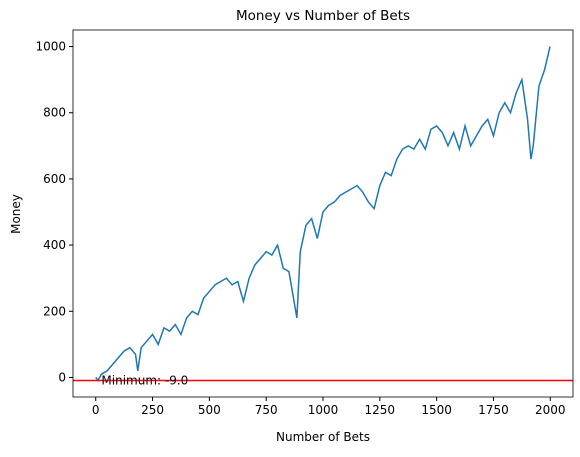 This screenshot has height=457, width=580. I want to click on x-tick-label: 1750, so click(493, 410).